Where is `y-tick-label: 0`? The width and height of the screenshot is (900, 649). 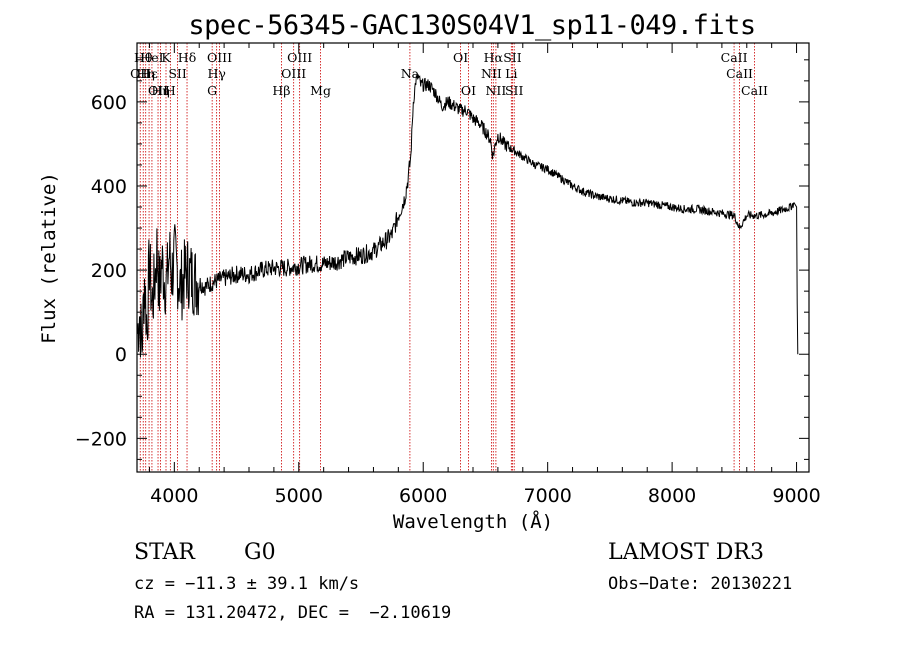 y-tick-label: 0 is located at coordinates (121, 355).